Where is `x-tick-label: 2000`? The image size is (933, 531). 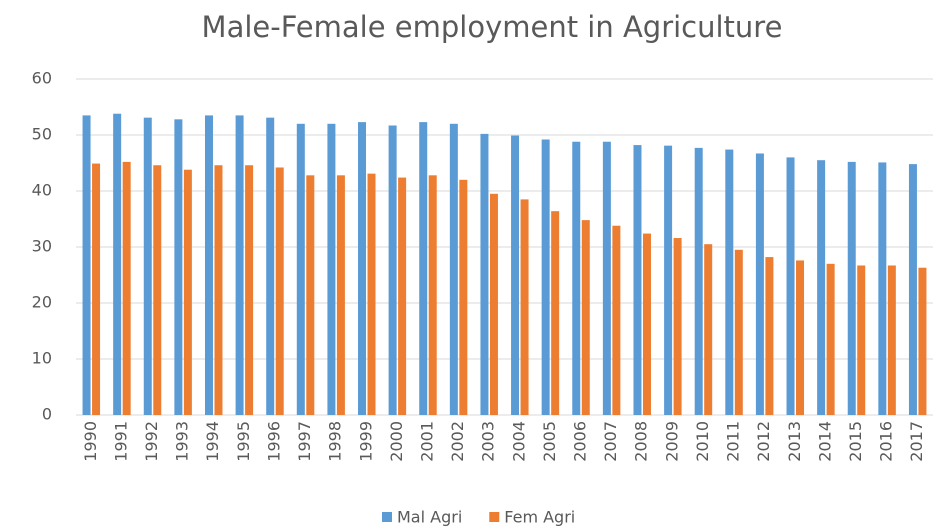 x-tick-label: 2000 is located at coordinates (396, 441).